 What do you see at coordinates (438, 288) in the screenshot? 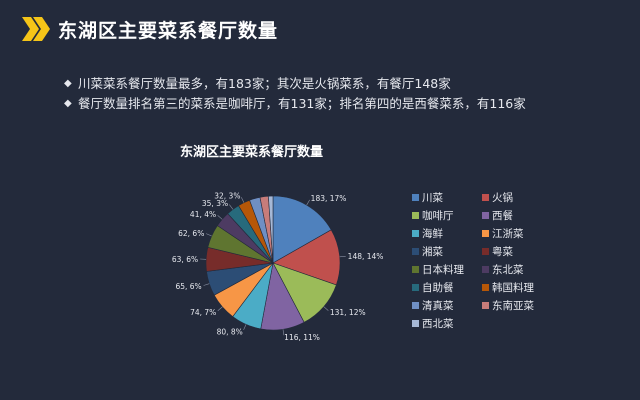
I see `legend-label: 自助餐` at bounding box center [438, 288].